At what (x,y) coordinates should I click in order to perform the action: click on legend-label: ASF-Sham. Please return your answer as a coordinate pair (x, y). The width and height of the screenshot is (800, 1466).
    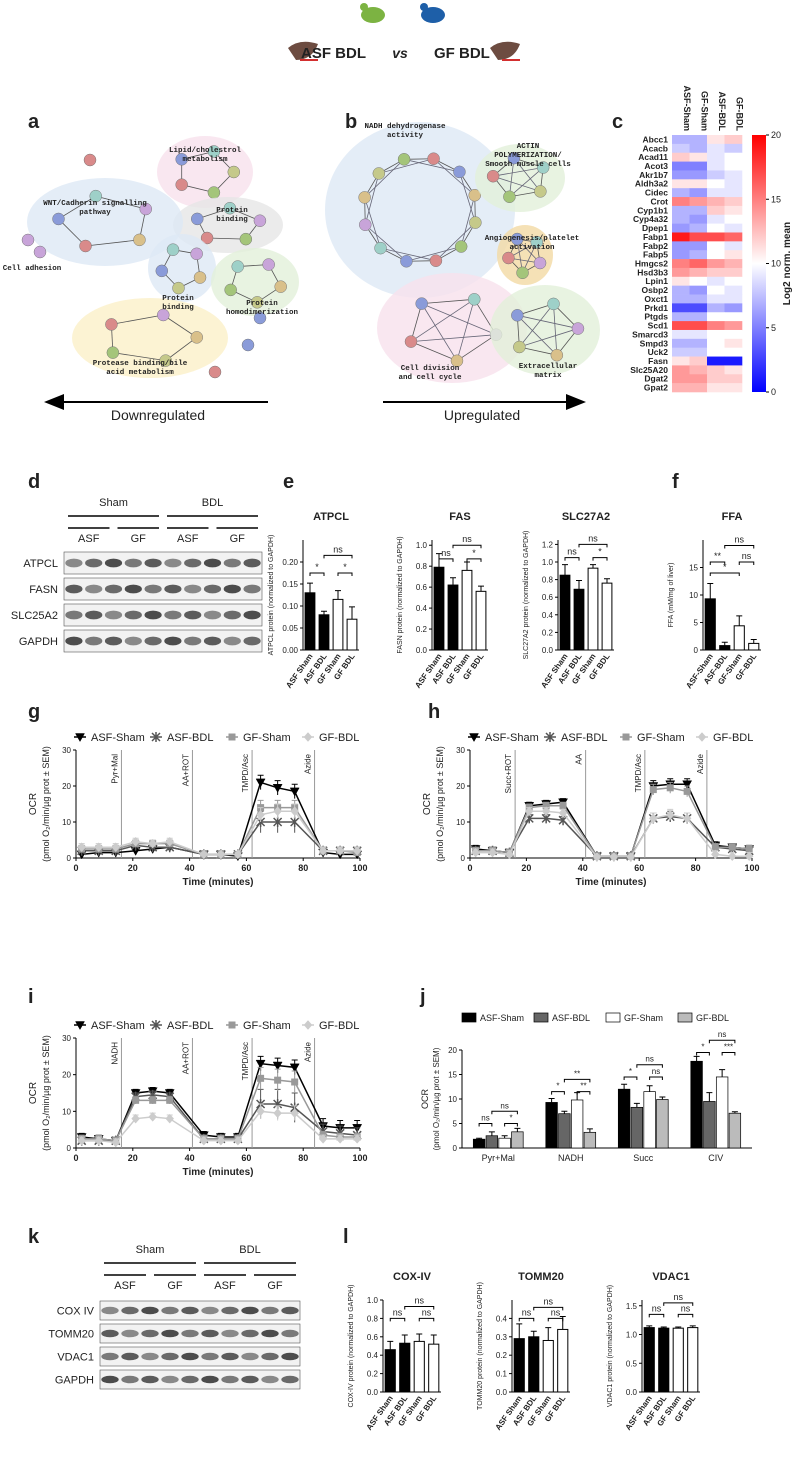
    Looking at the image, I should click on (118, 1026).